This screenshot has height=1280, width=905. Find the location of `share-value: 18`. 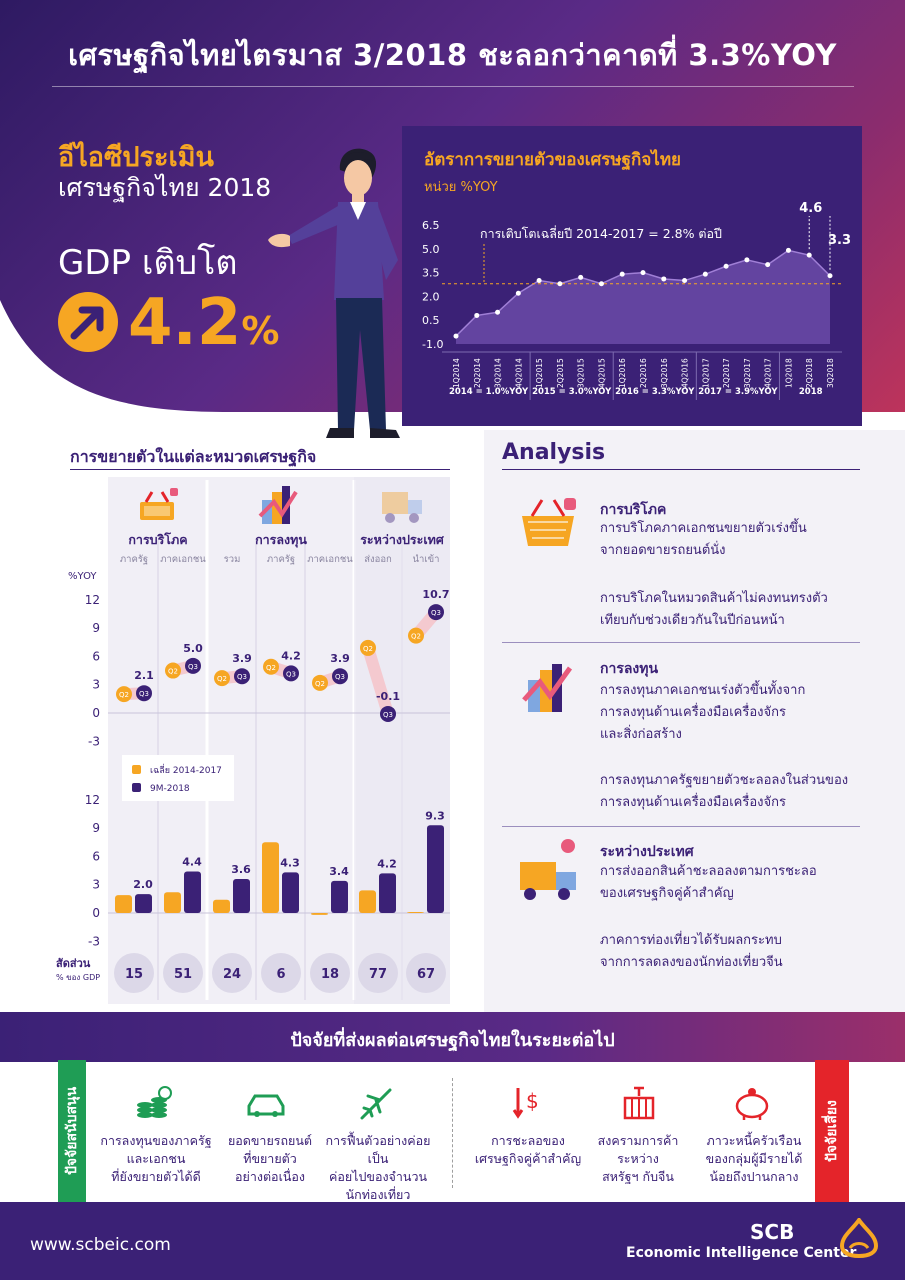

share-value: 18 is located at coordinates (330, 974).